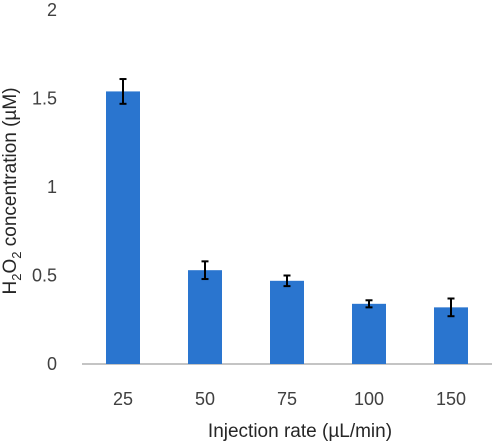 The image size is (500, 446). I want to click on x-tick-label: 75, so click(287, 399).